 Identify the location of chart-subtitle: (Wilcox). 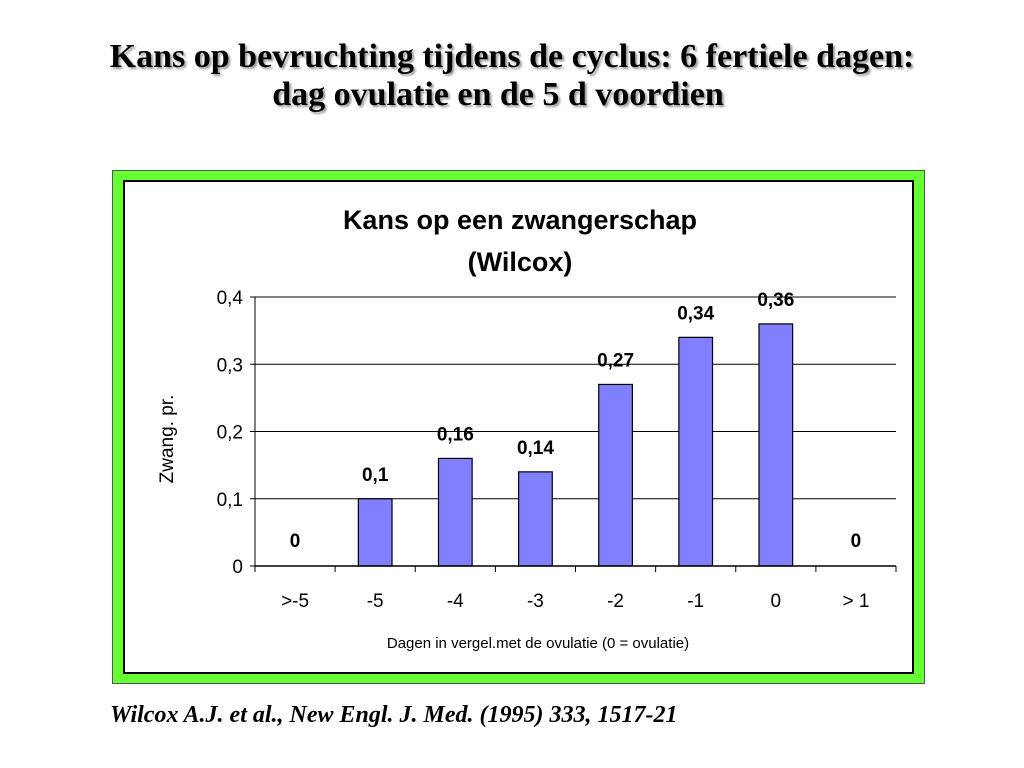
(520, 262).